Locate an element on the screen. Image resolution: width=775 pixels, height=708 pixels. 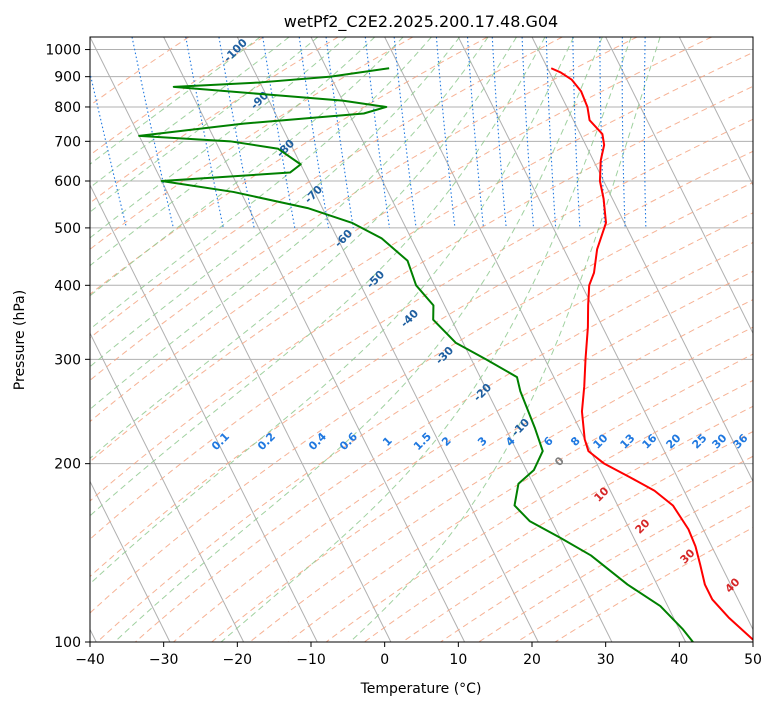
y-tick-label: 1000 is located at coordinates (63, 51).